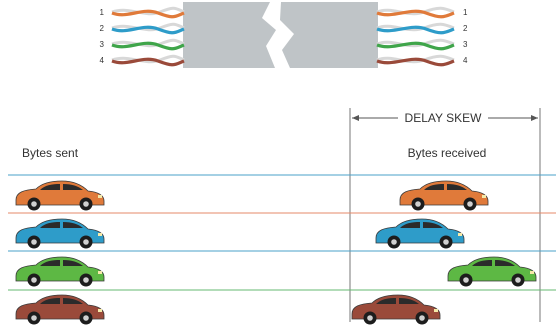  What do you see at coordinates (50, 153) in the screenshot?
I see `bytes-sent-label: Bytes sent` at bounding box center [50, 153].